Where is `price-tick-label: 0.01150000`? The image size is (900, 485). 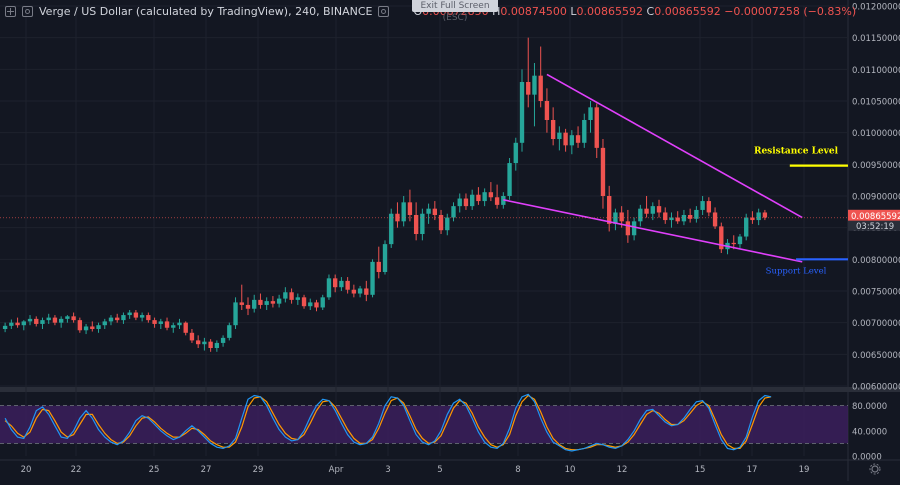 price-tick-label: 0.01150000 is located at coordinates (876, 39).